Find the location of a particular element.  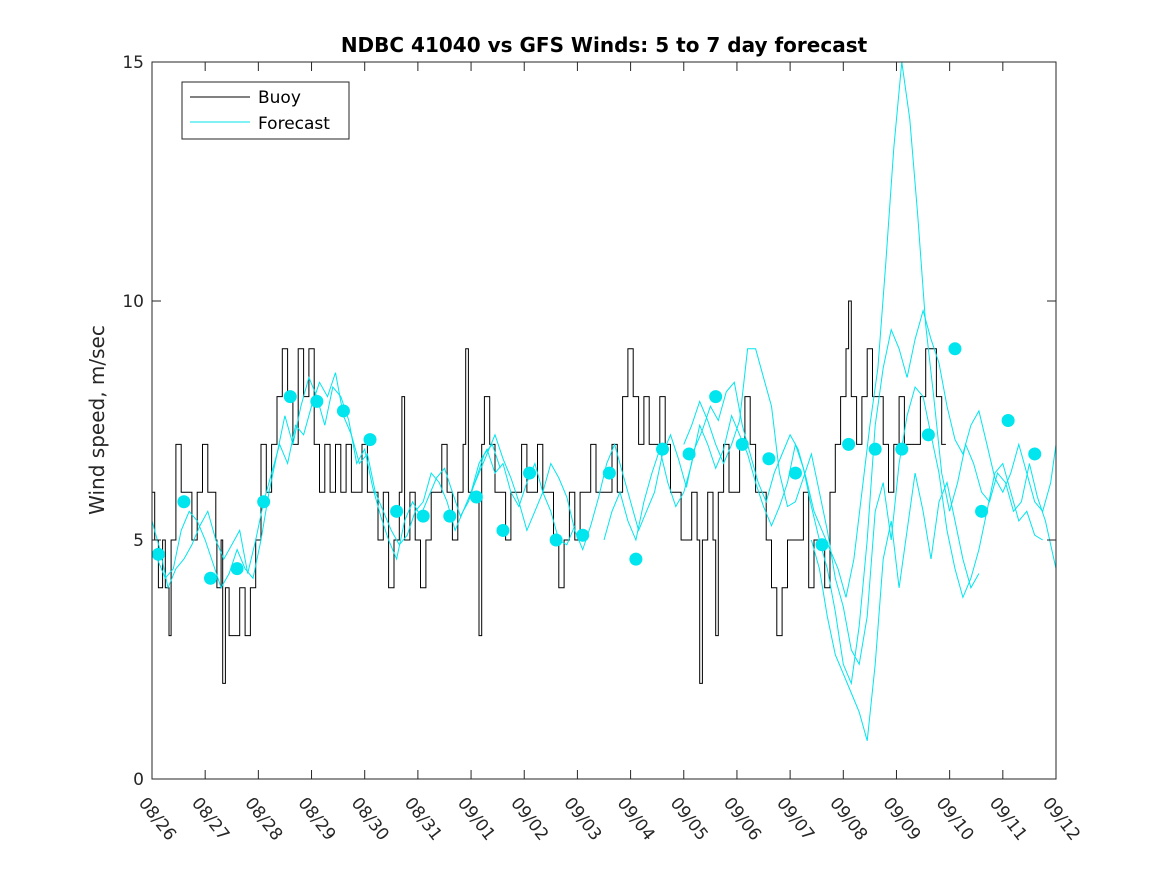

y-axis-label: Wind speed, m/sec is located at coordinates (97, 420).